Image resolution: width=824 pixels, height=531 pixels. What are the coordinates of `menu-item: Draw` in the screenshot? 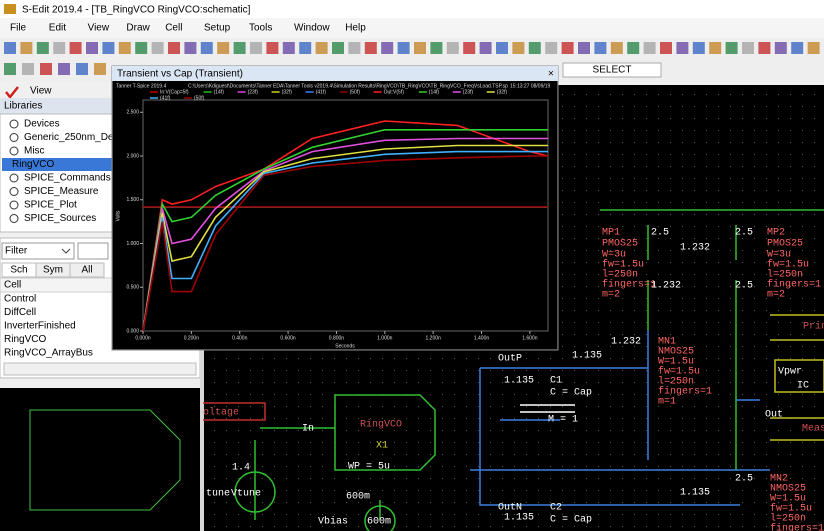 It's located at (138, 28).